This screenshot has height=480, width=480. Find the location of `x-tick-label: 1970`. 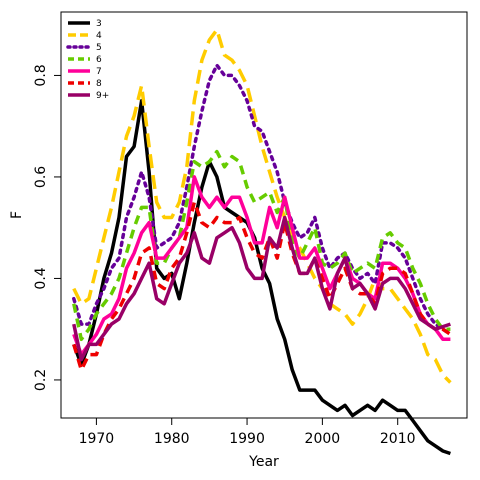

x-tick-label: 1970 is located at coordinates (97, 439).